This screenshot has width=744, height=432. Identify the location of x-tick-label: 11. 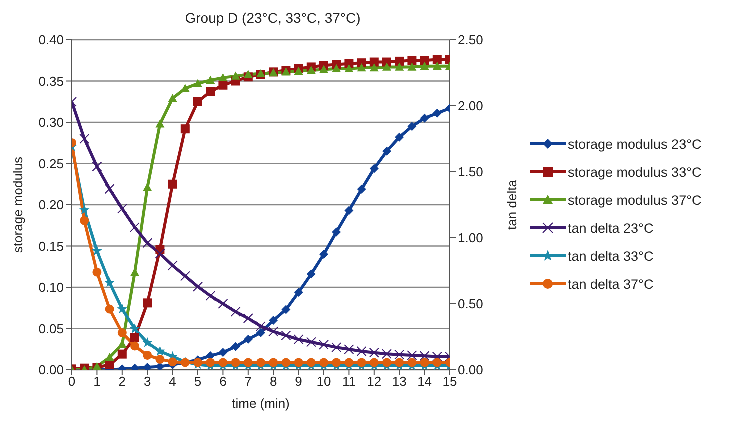
(349, 382).